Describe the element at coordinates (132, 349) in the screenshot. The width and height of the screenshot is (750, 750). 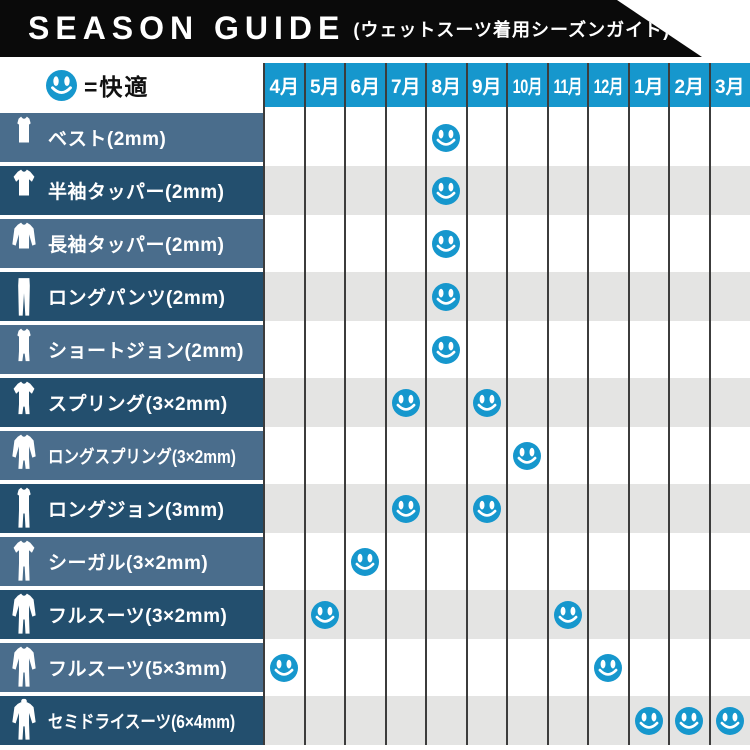
I see `row-label: ショートジョン(2mm)` at that location.